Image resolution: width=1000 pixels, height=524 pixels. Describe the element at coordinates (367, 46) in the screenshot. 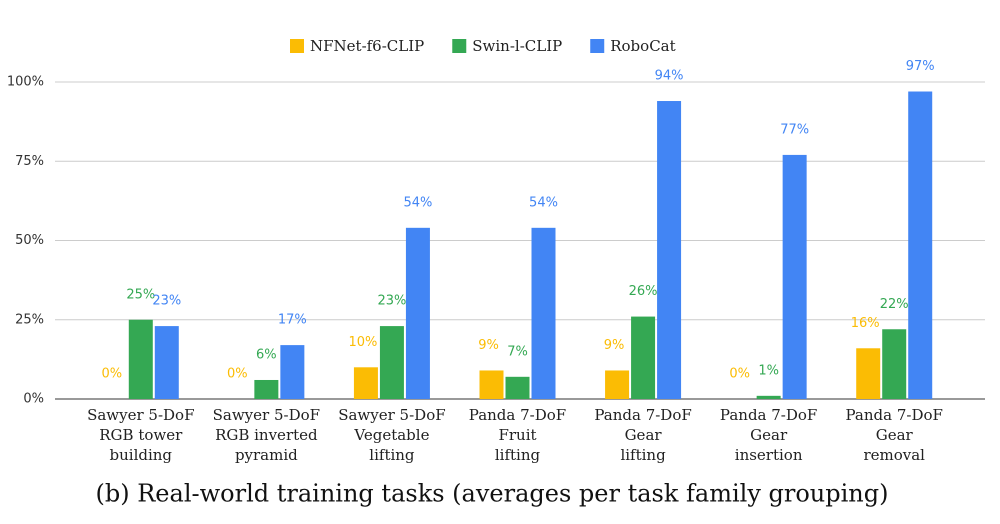

I see `legend-label: NFNet-f6-CLIP` at that location.